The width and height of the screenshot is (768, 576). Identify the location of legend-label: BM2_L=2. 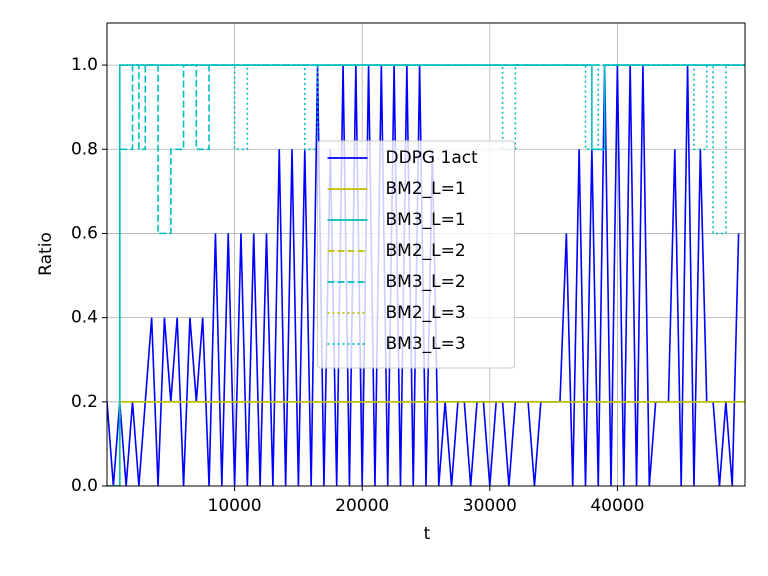
(426, 251).